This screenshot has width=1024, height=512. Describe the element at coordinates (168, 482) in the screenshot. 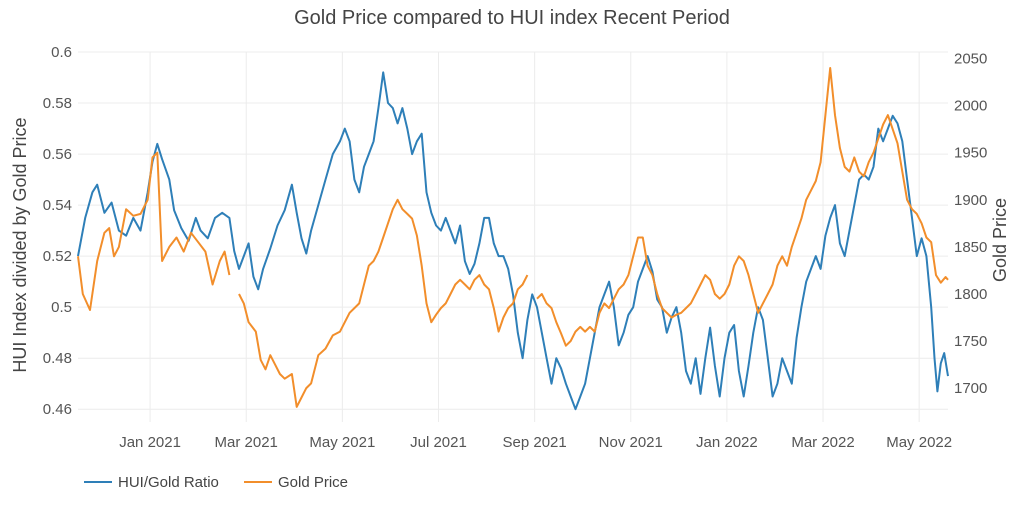

I see `legend-label-hui: HUI/Gold Ratio` at that location.